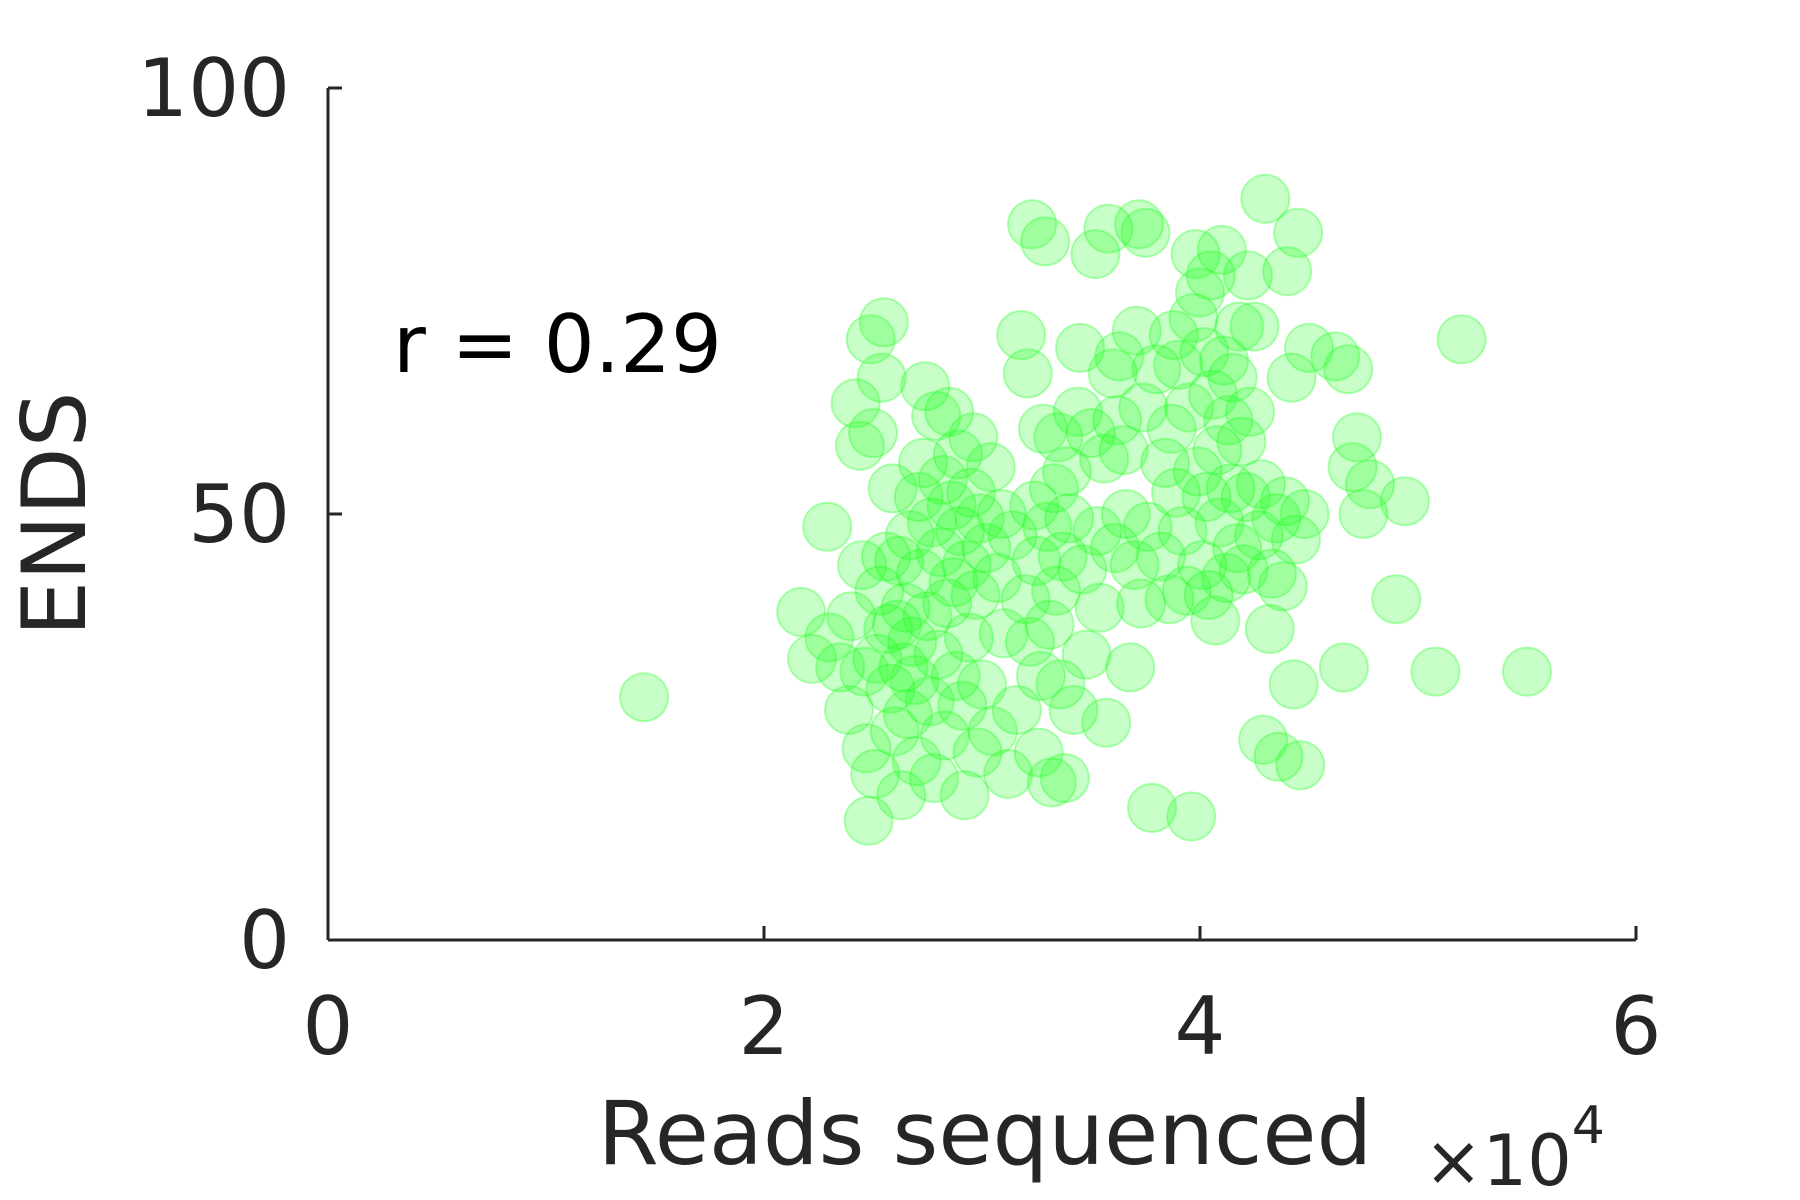  I want to click on x-tick-label: 0, so click(328, 1026).